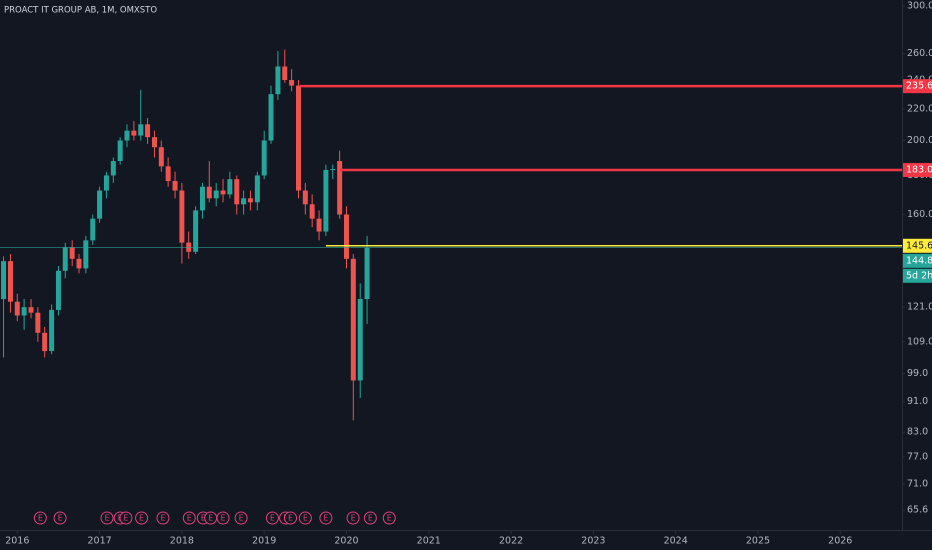  I want to click on level-price-label: 183.0, so click(919, 169).